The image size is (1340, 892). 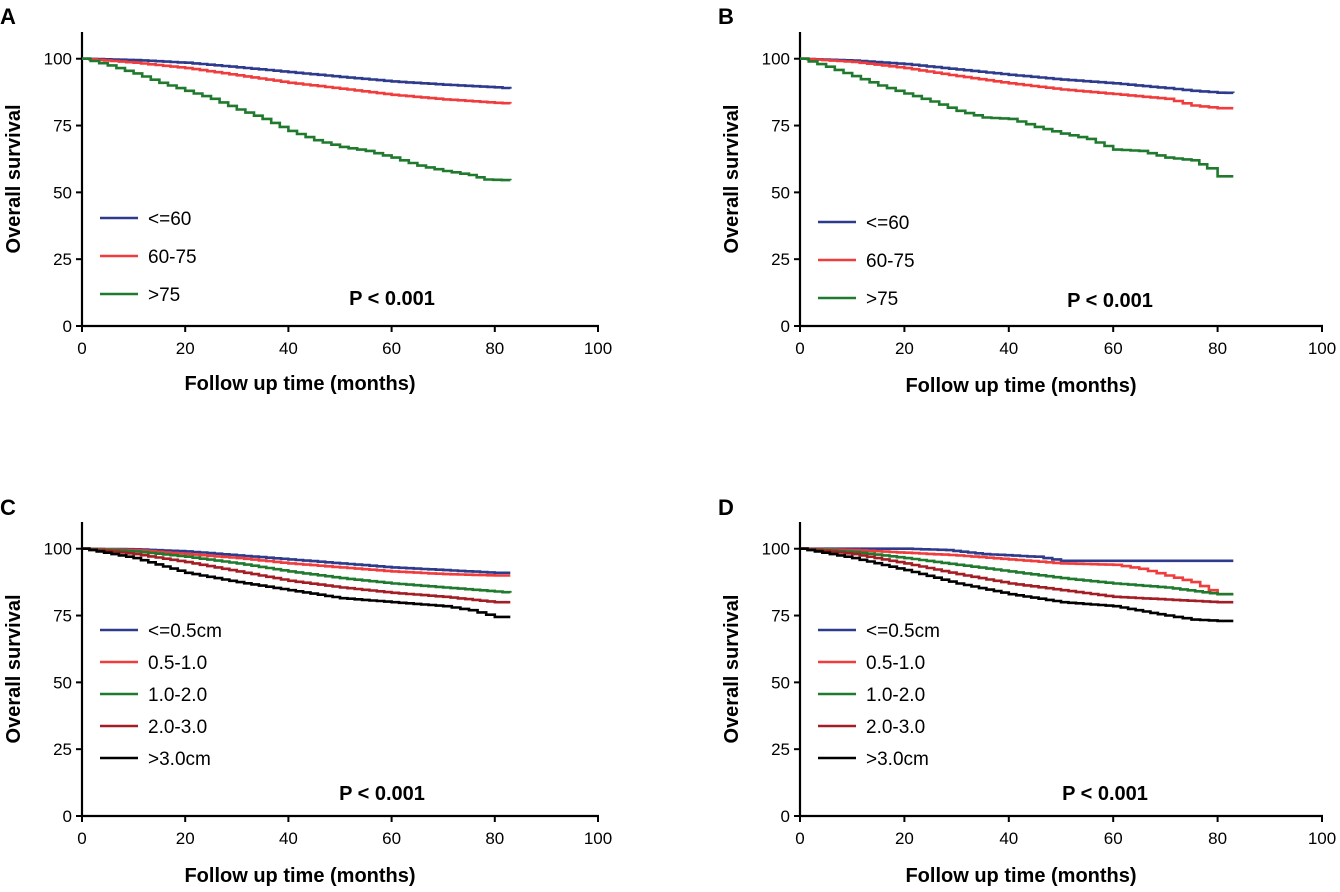 I want to click on panel-letter: A, so click(x=8, y=16).